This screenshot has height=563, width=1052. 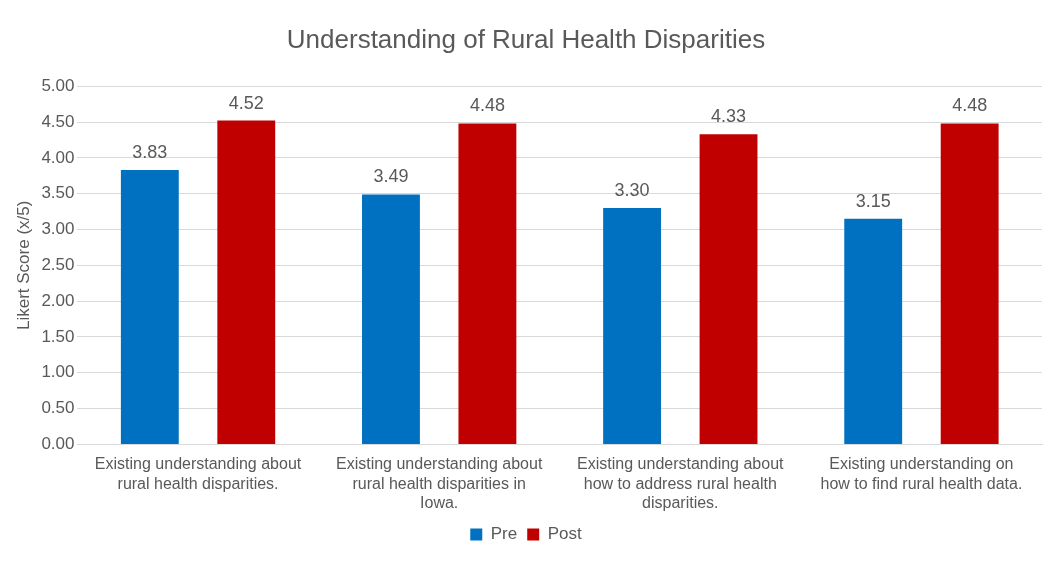 What do you see at coordinates (150, 151) in the screenshot?
I see `data-label: 3.83` at bounding box center [150, 151].